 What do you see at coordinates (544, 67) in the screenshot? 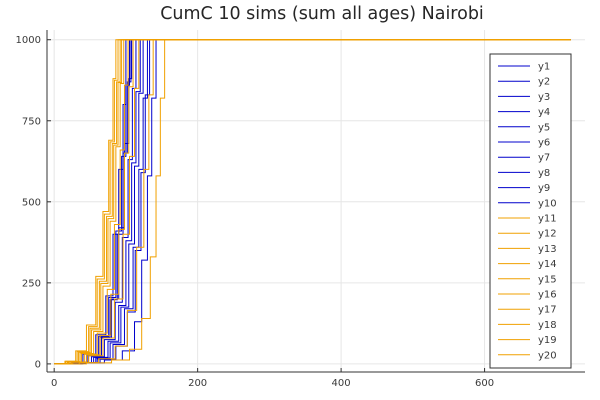
I see `legend-label: y1` at bounding box center [544, 67].